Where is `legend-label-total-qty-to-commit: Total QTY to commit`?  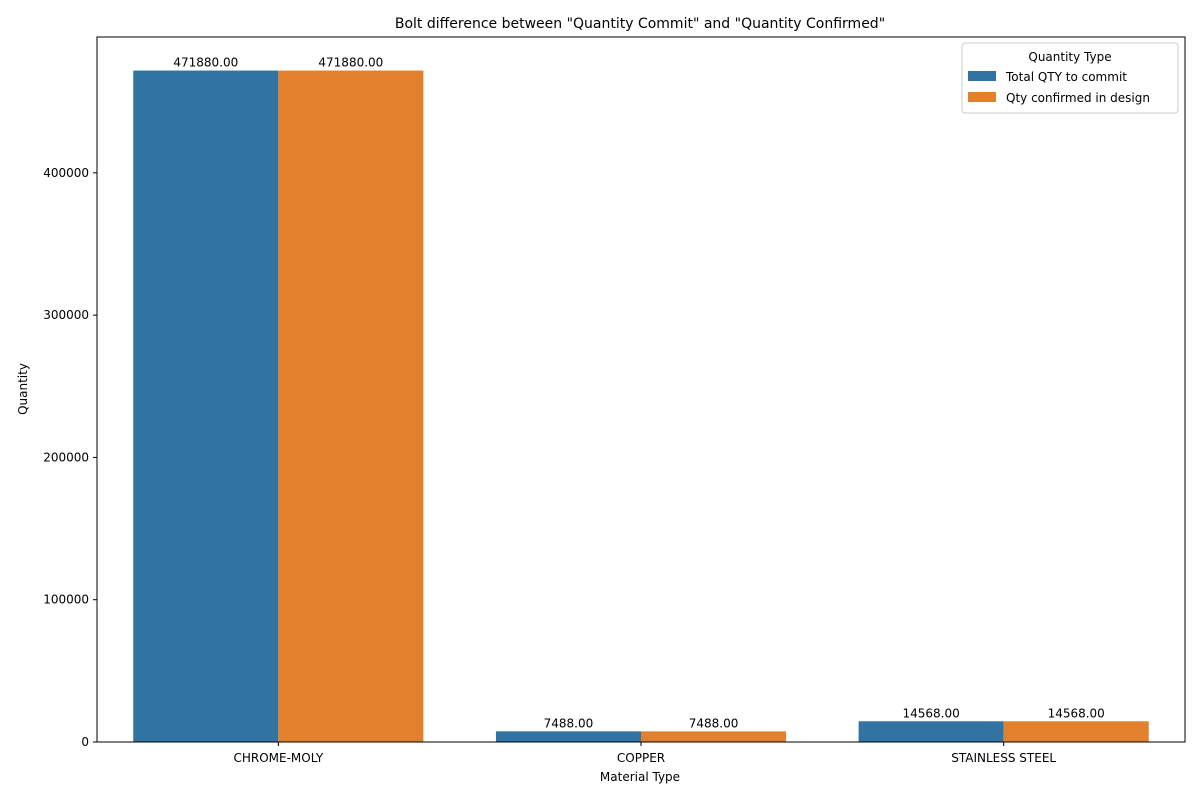 legend-label-total-qty-to-commit: Total QTY to commit is located at coordinates (1066, 77).